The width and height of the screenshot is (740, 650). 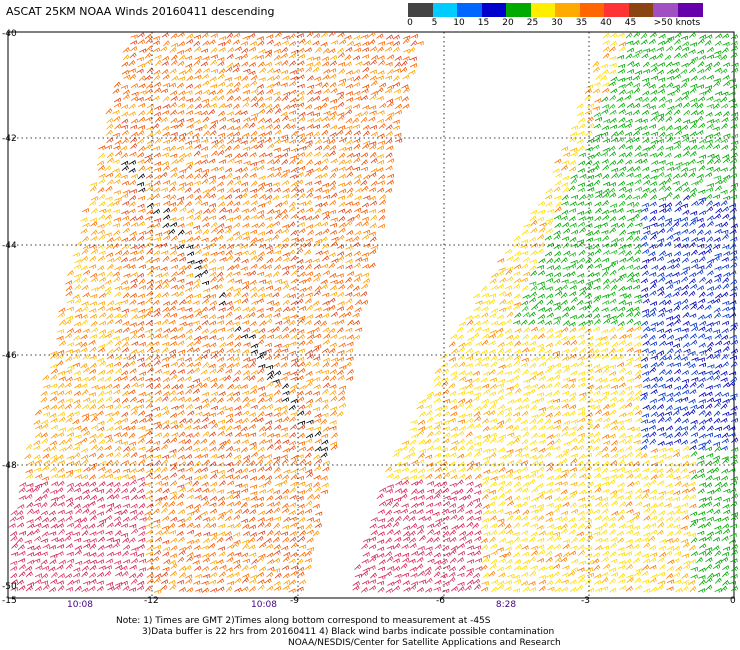 I want to click on colorbar-label: 25, so click(x=532, y=23).